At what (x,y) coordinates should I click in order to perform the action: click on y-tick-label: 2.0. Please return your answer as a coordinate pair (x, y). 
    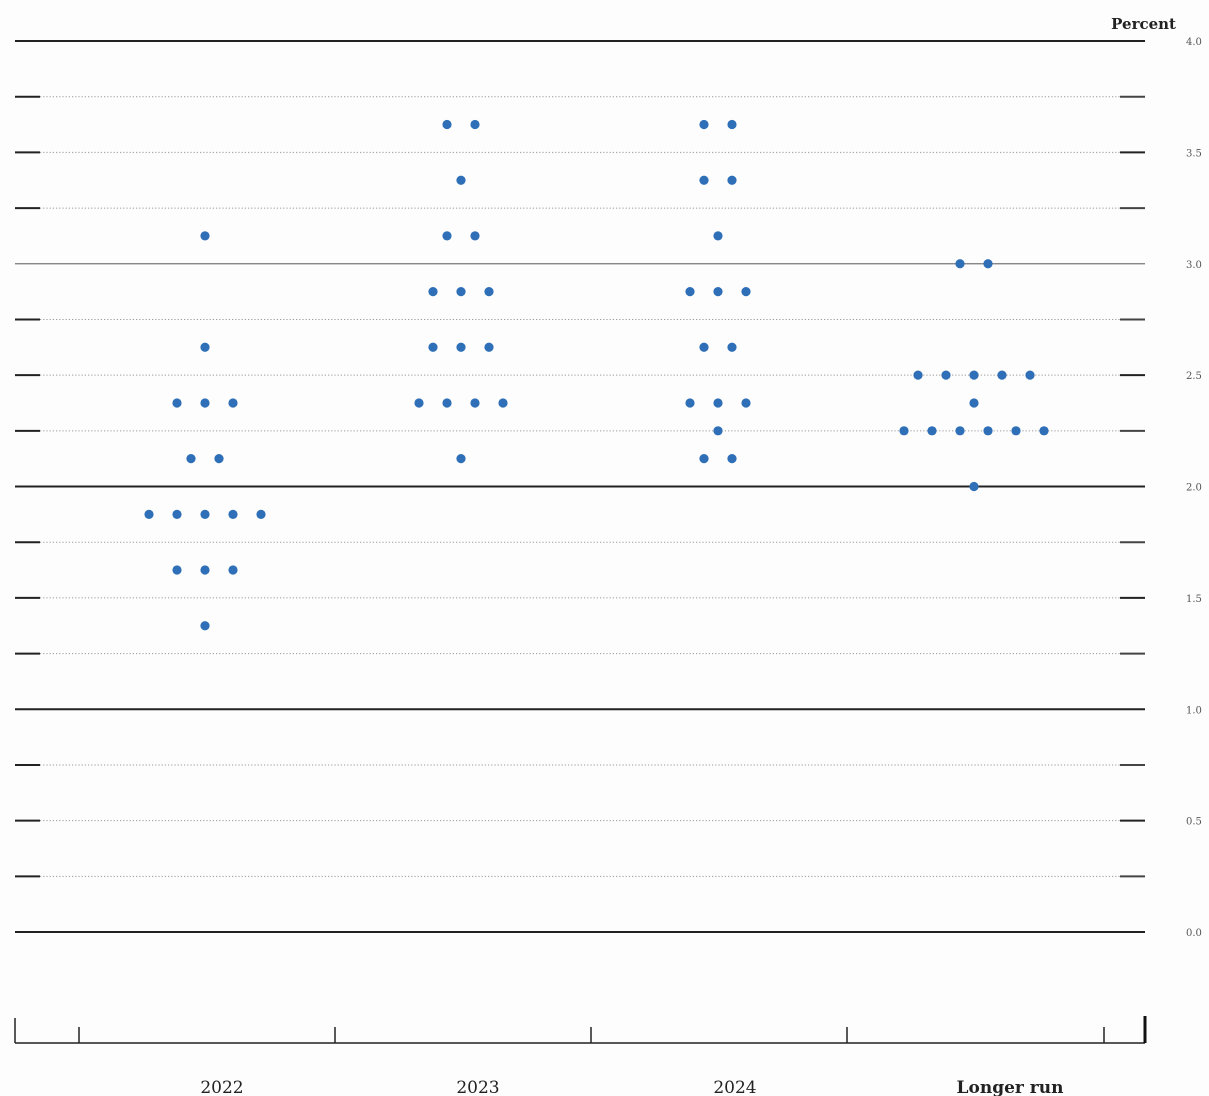
    Looking at the image, I should click on (1194, 488).